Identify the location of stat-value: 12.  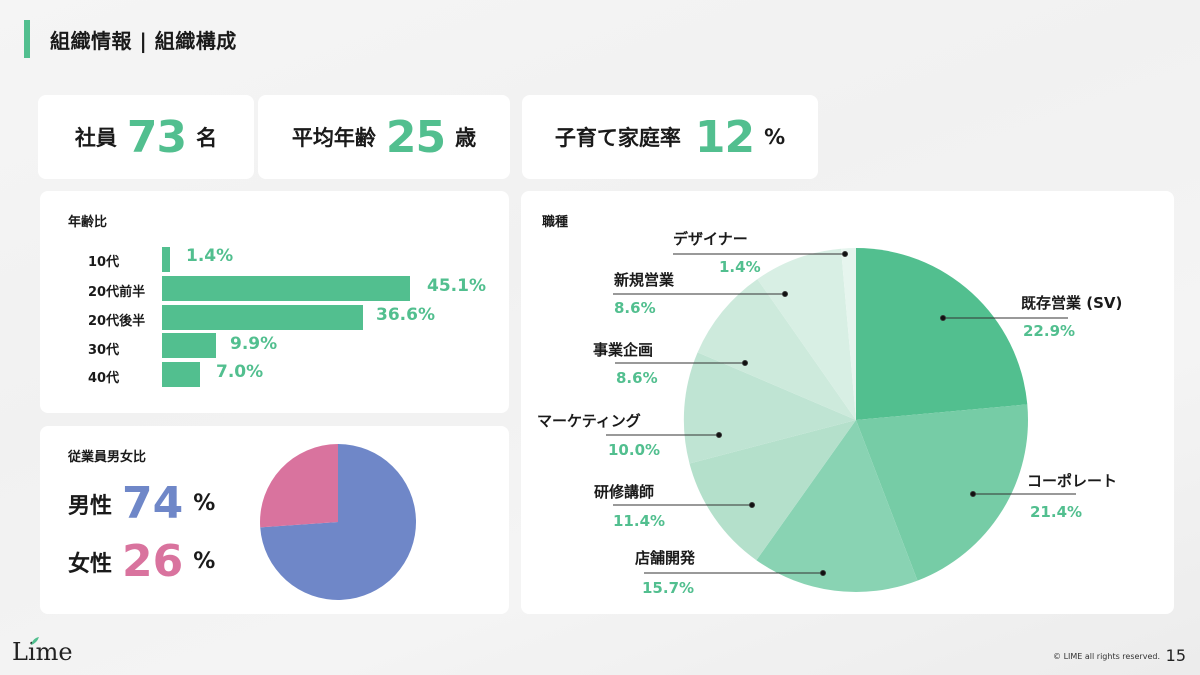
(724, 137).